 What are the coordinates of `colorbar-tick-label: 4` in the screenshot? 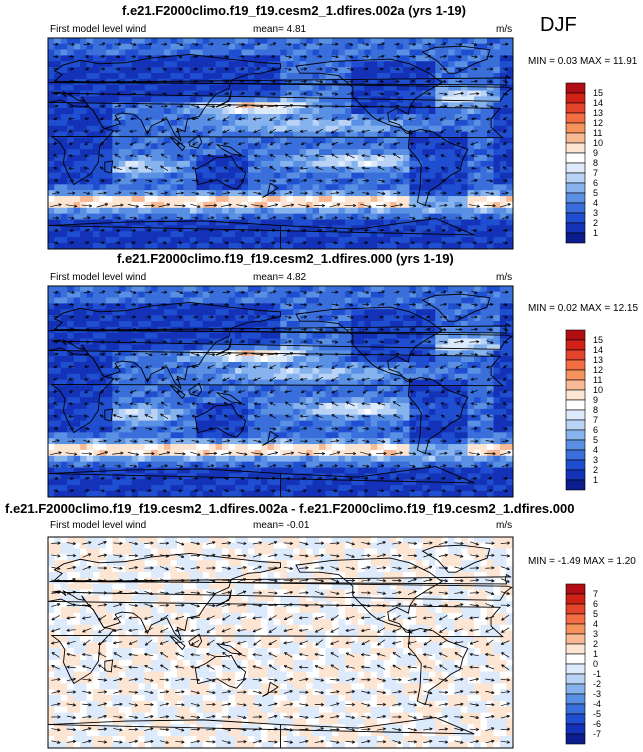 It's located at (595, 450).